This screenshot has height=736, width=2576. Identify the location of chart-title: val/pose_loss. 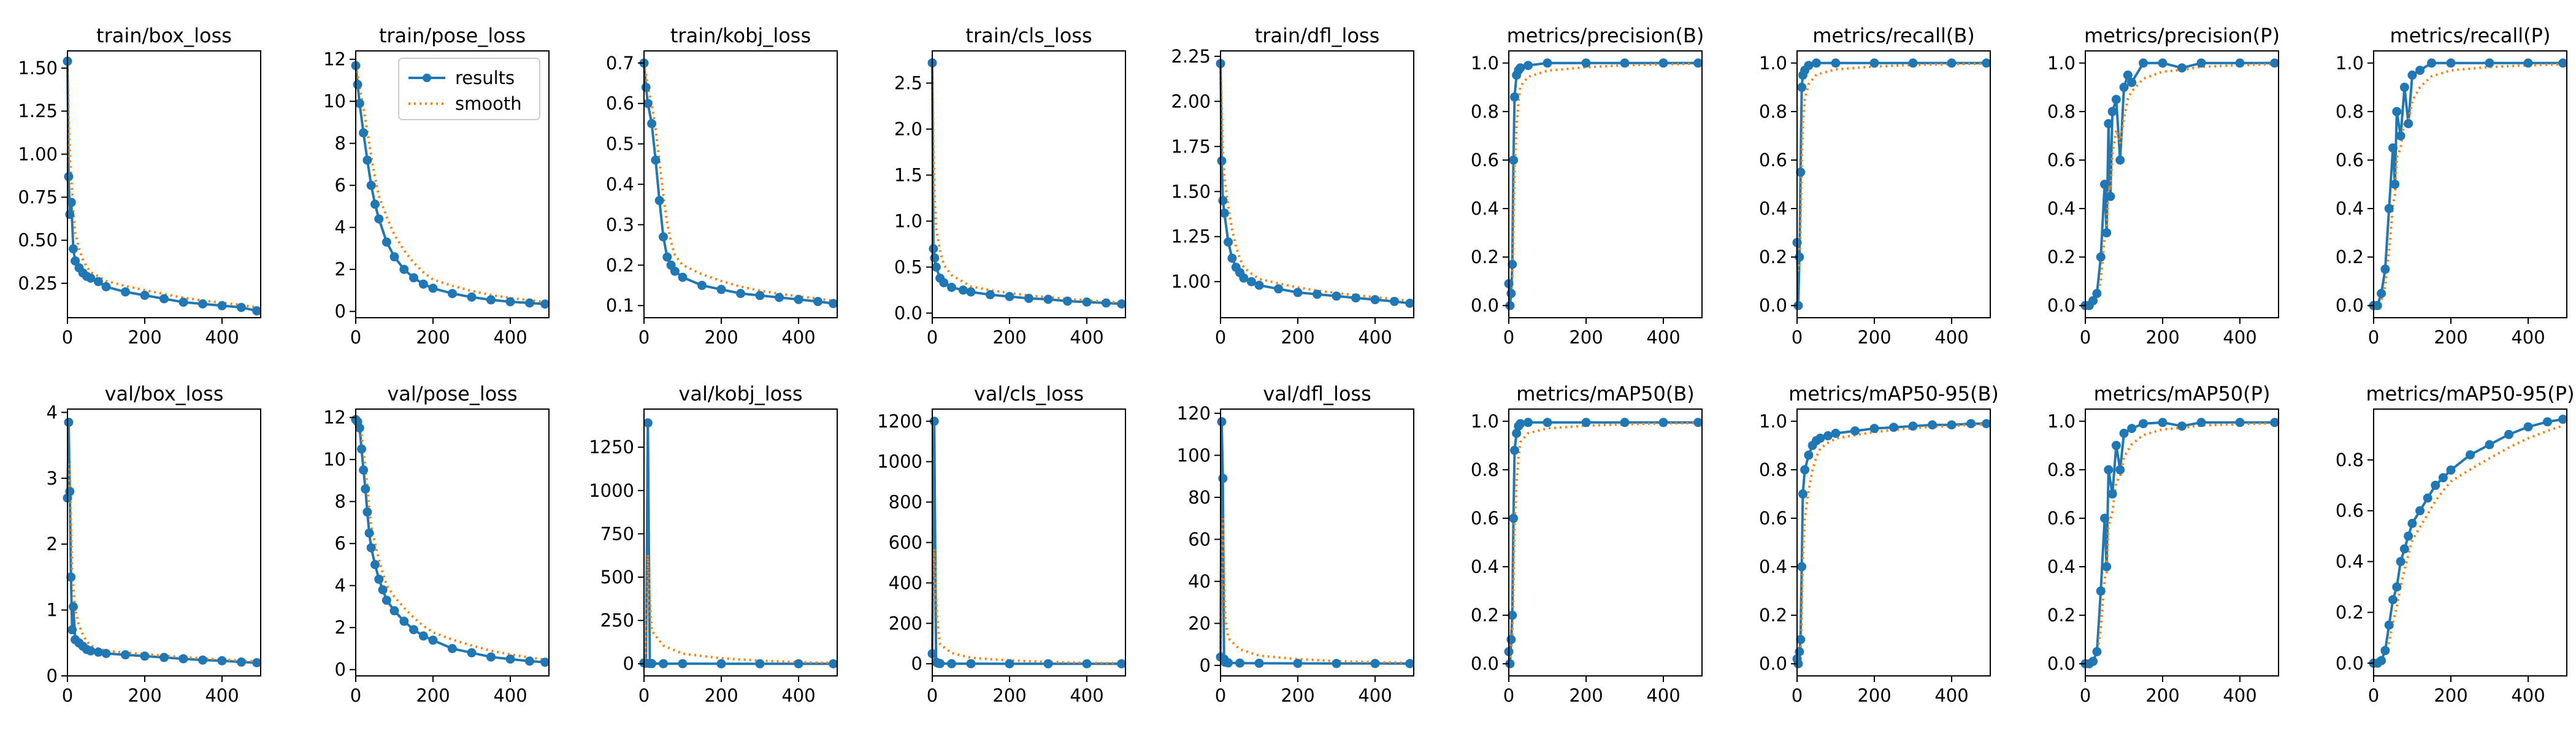
(452, 393).